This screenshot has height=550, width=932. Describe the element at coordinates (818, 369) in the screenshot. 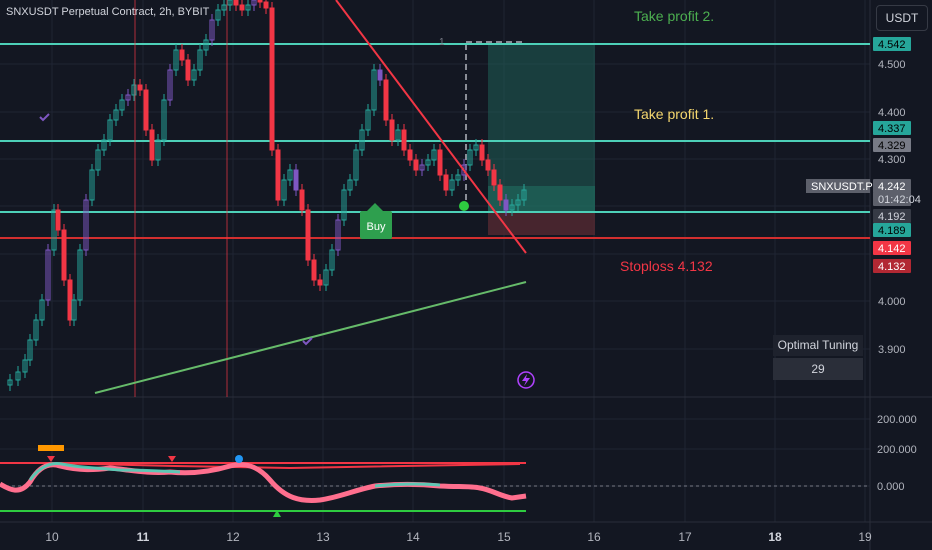

I see `optimal-tuning-value: 29` at that location.